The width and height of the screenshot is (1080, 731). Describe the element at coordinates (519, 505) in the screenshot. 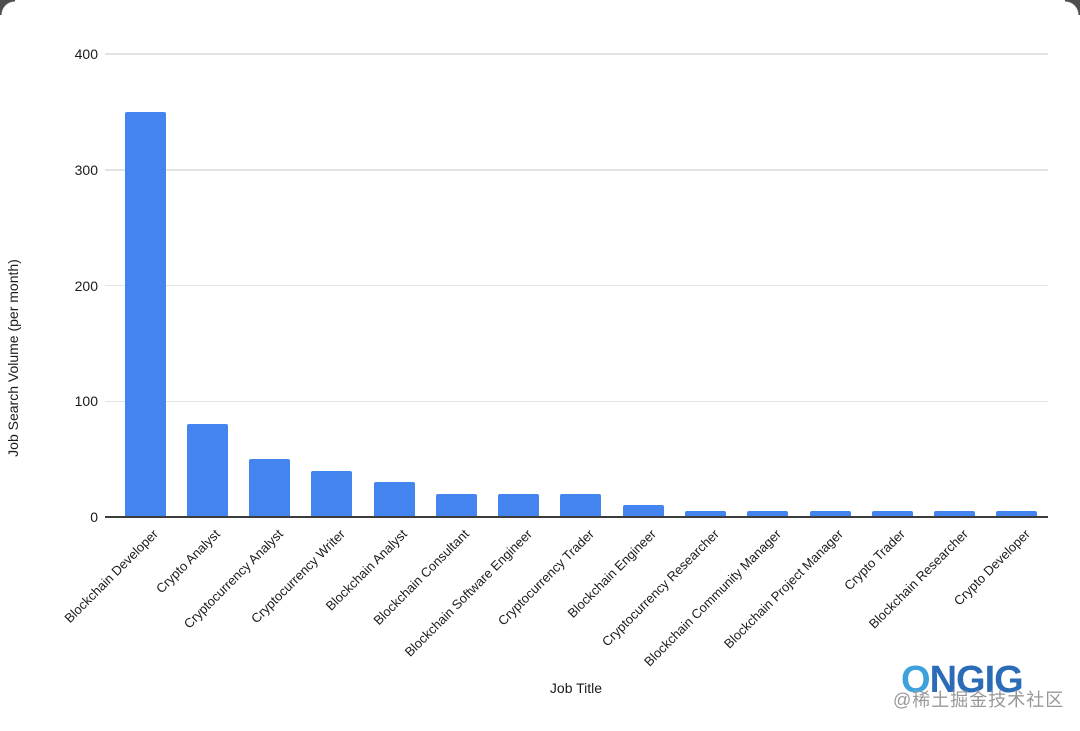

I see `bar-blockchain-software-engineer` at that location.